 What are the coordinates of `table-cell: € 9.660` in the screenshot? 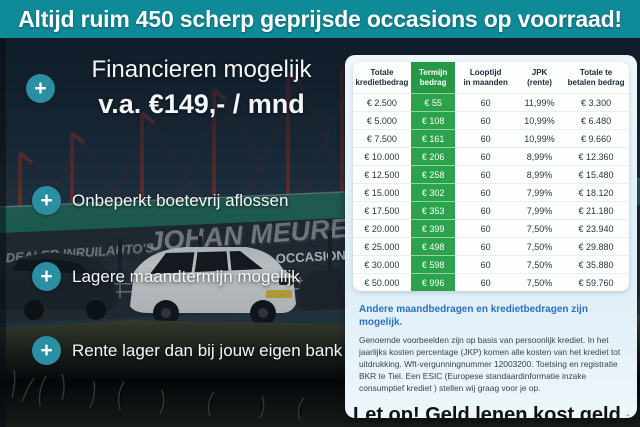 It's located at (596, 138).